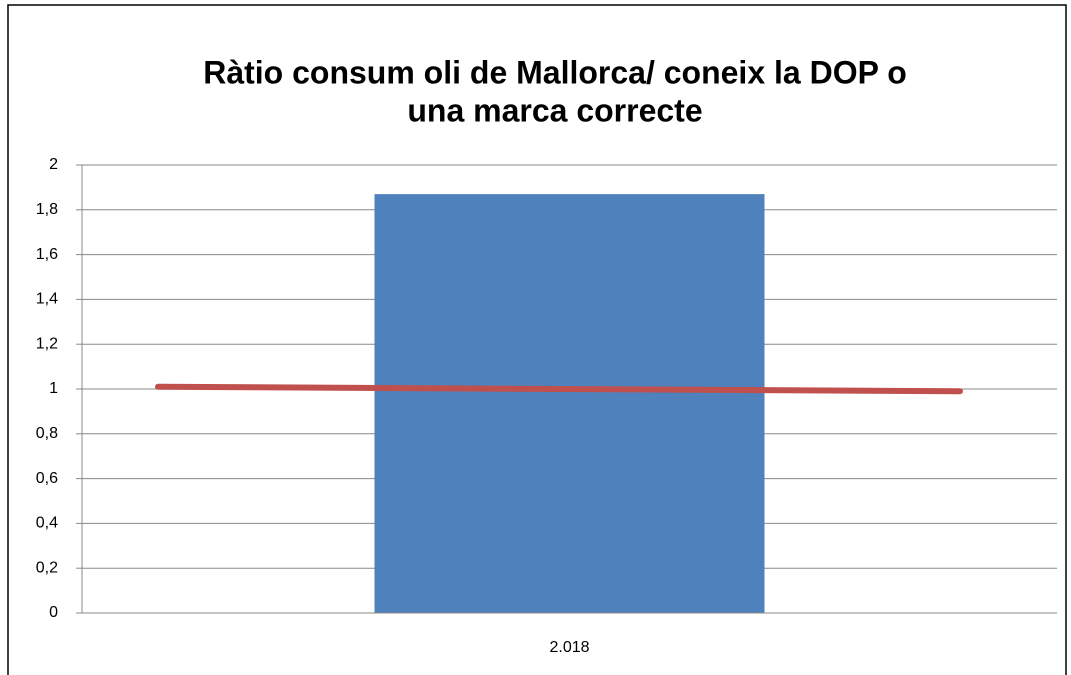 The image size is (1071, 675). I want to click on y-tick-label: 1,6, so click(47, 254).